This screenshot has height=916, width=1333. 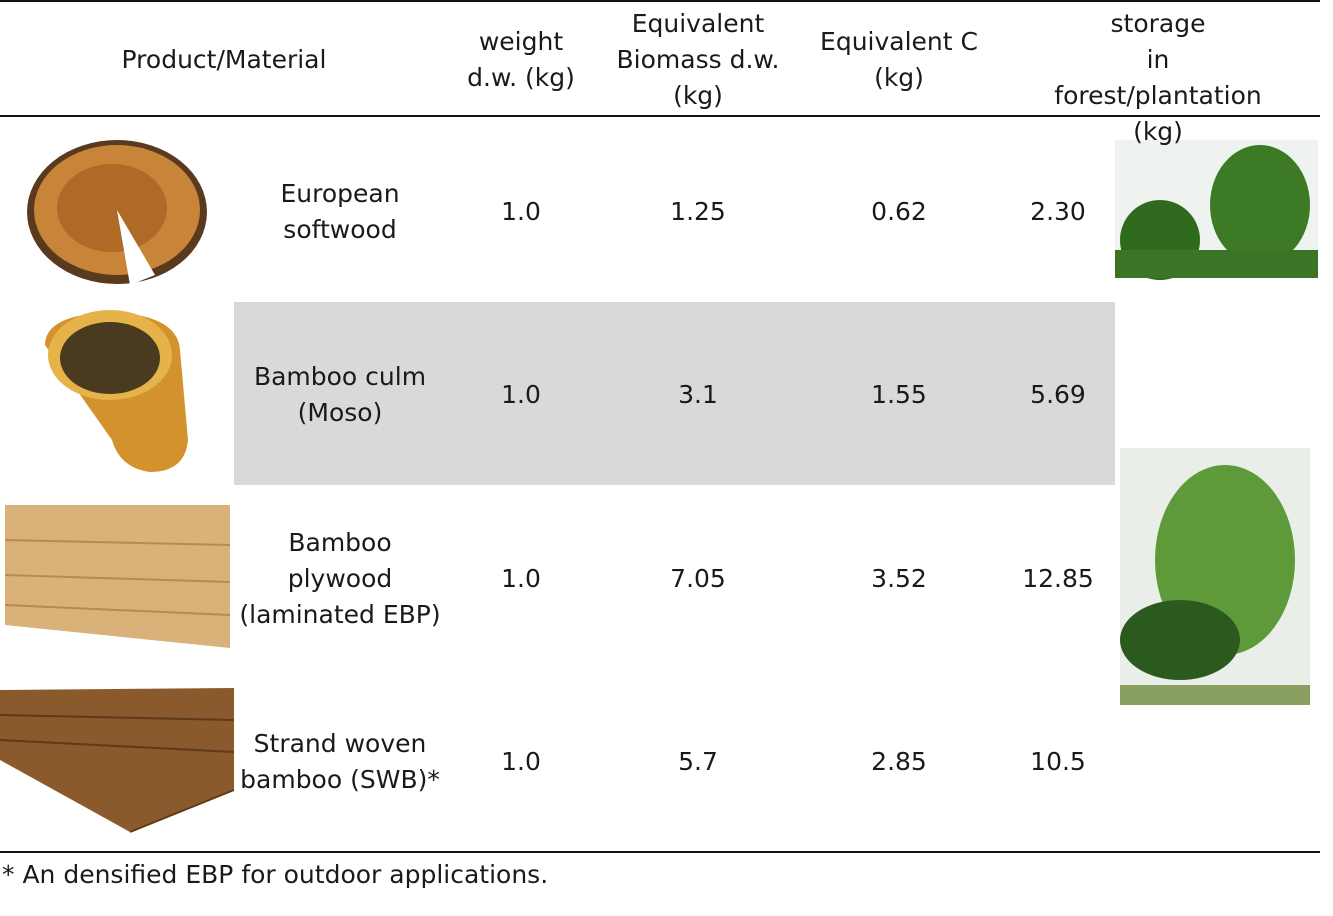 I want to click on header-cell: Product/Material, so click(x=224, y=59).